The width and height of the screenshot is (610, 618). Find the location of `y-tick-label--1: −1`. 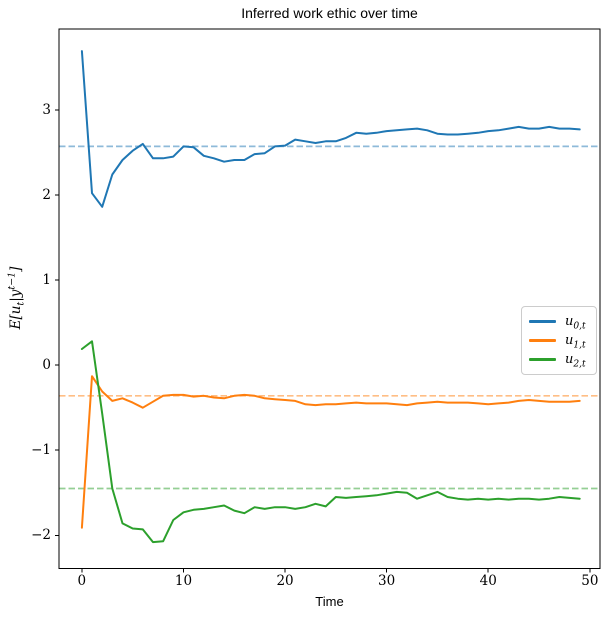

y-tick-label--1: −1 is located at coordinates (41, 450).